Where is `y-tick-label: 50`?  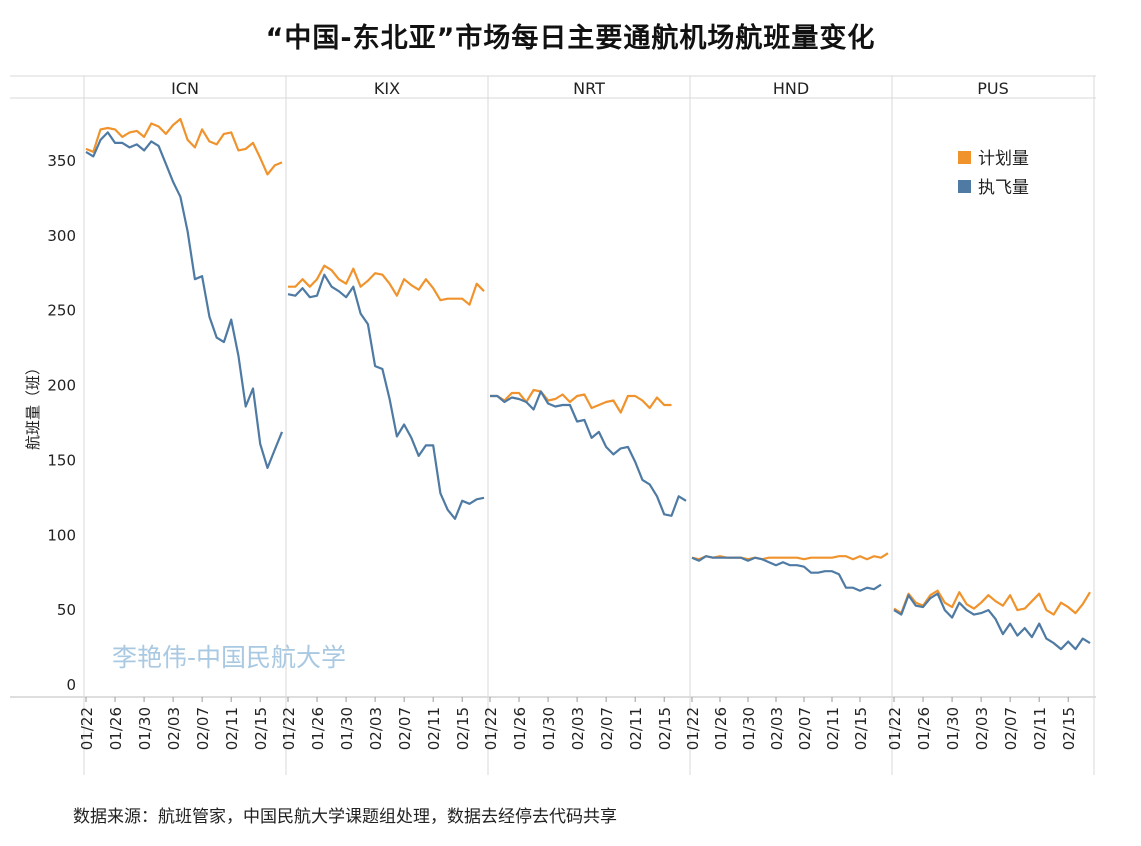 y-tick-label: 50 is located at coordinates (66, 610).